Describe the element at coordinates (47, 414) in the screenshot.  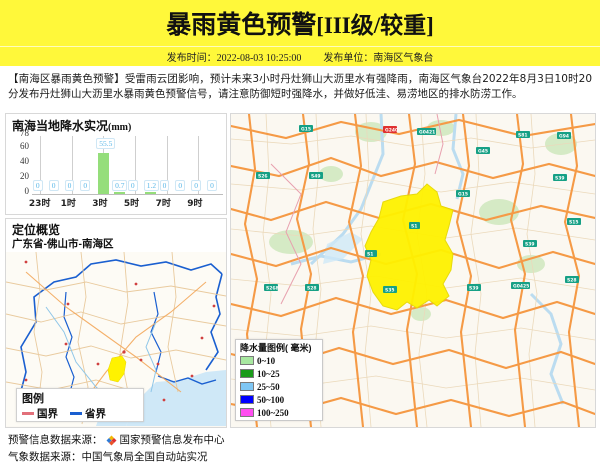
I see `national-border-label: 国界` at that location.